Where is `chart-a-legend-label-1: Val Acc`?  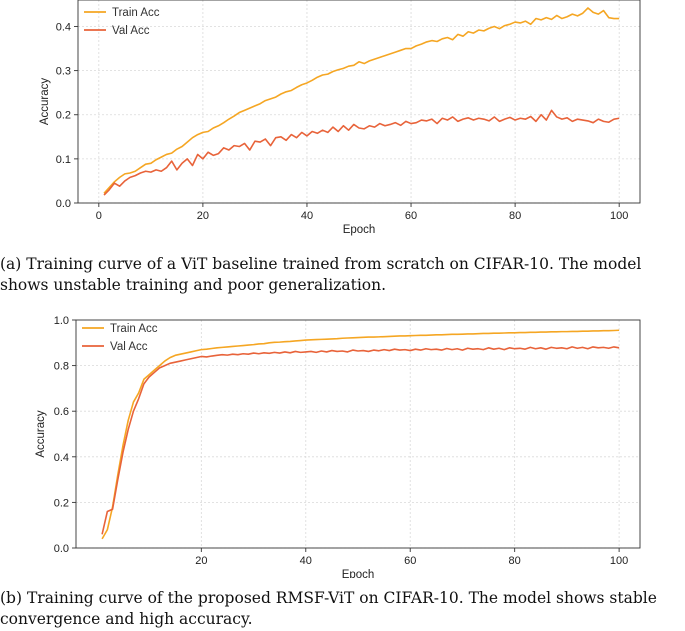
chart-a-legend-label-1: Val Acc is located at coordinates (131, 31).